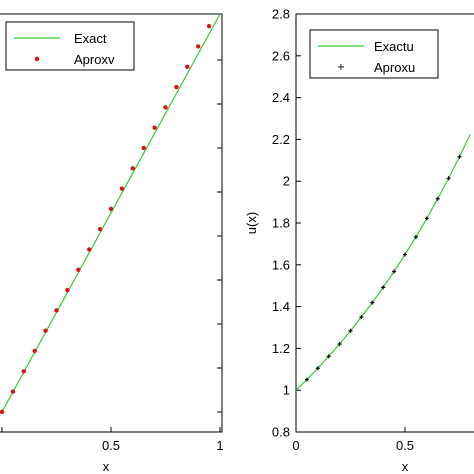 The width and height of the screenshot is (474, 474). What do you see at coordinates (394, 46) in the screenshot?
I see `right-legend-exact-label: Exactu` at bounding box center [394, 46].